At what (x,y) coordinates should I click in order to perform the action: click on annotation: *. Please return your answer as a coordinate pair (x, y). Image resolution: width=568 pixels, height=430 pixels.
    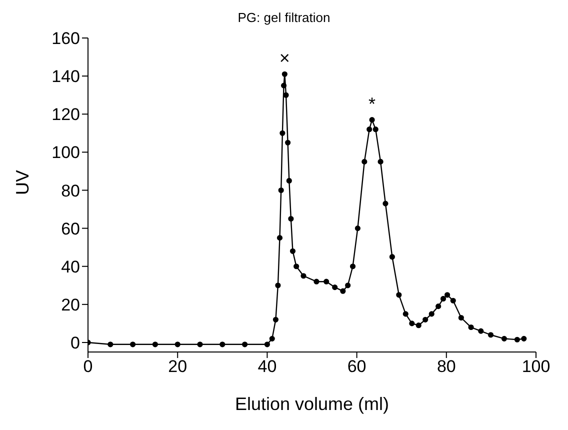
    Looking at the image, I should click on (372, 104).